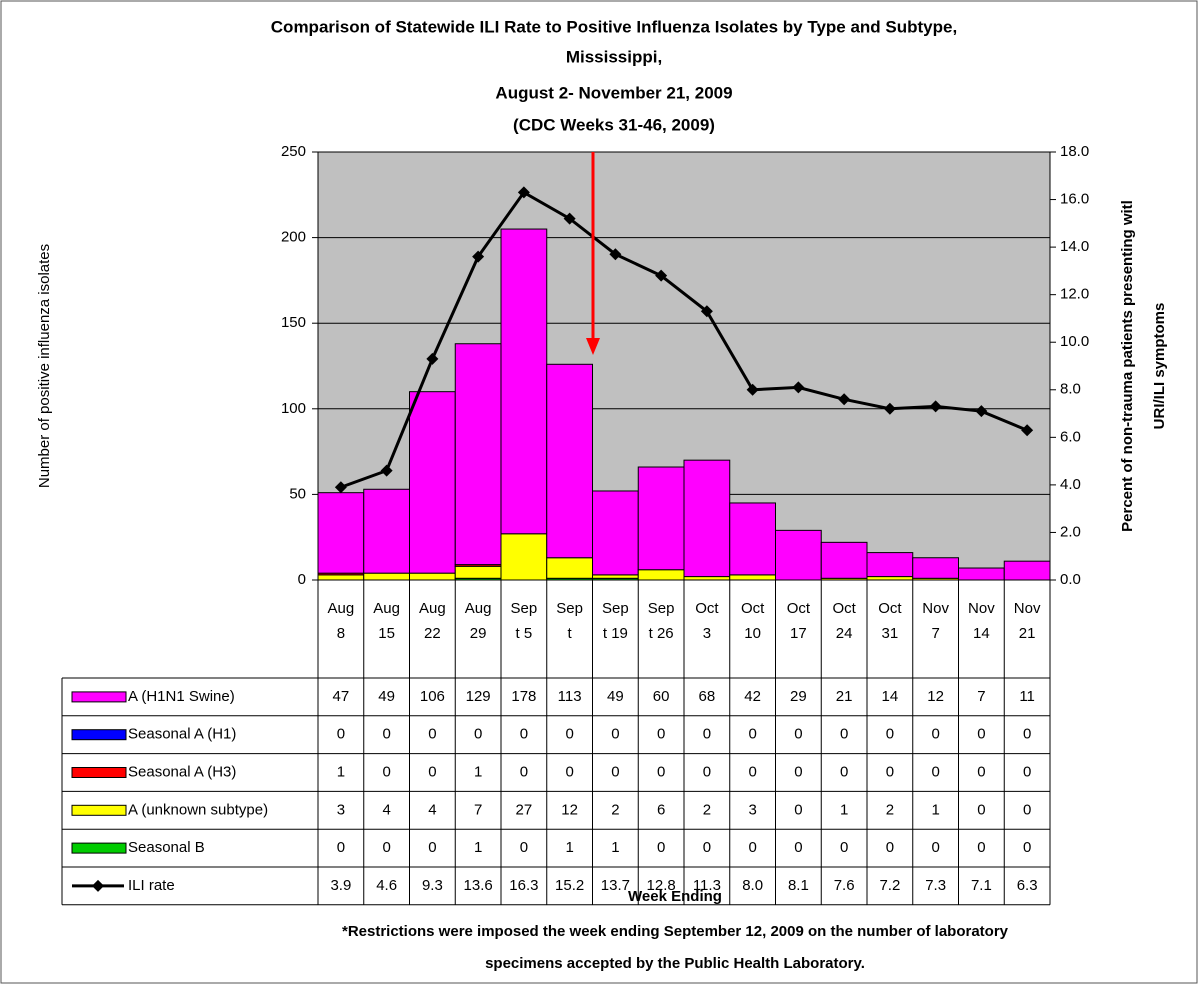 The height and width of the screenshot is (989, 1198). What do you see at coordinates (569, 809) in the screenshot?
I see `data-label: 12` at bounding box center [569, 809].